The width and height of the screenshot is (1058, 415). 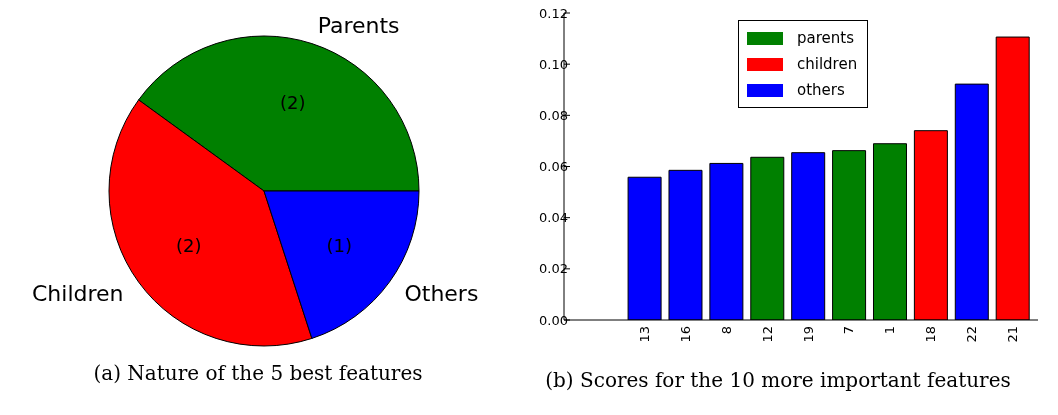 What do you see at coordinates (553, 115) in the screenshot?
I see `y-tick-label: 0.08` at bounding box center [553, 115].